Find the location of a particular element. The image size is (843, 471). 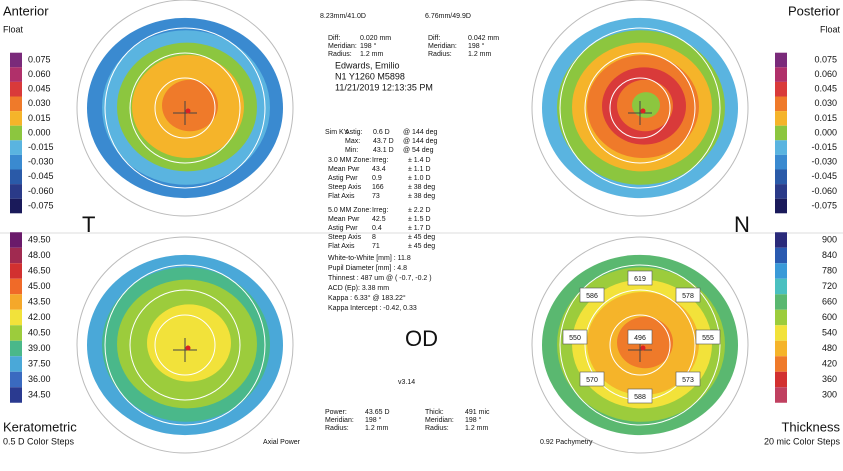

scale-label: 300 is located at coordinates (829, 394).